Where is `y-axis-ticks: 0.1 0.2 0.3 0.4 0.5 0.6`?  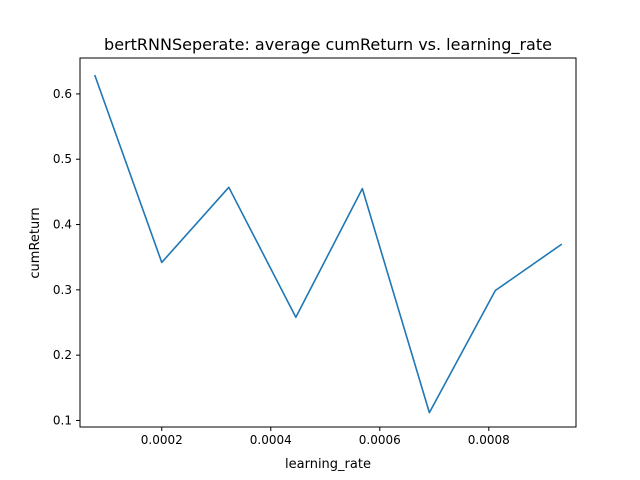 y-axis-ticks: 0.1 0.2 0.3 0.4 0.5 0.6 is located at coordinates (66, 257).